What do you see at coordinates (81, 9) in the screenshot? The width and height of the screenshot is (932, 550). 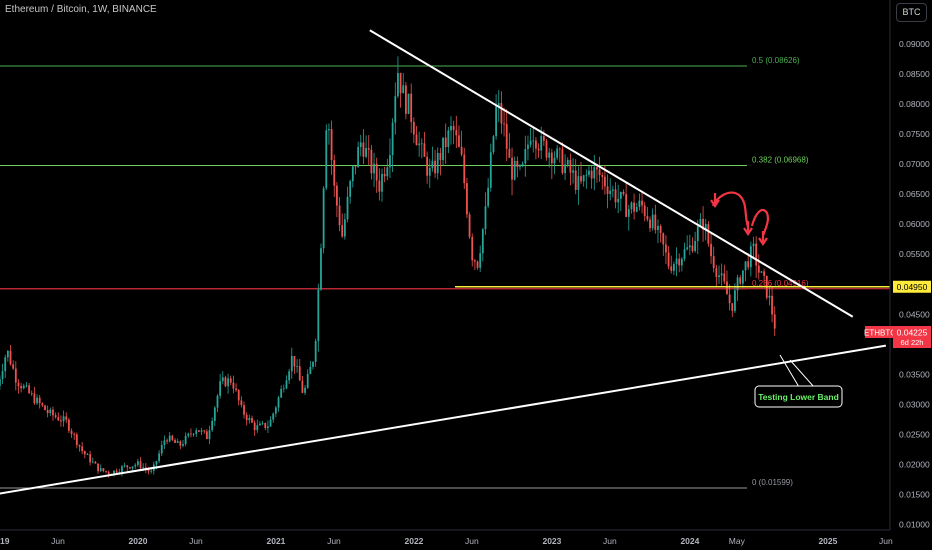 I see `chart-title: Ethereum / Bitcoin, 1W, BINANCE` at bounding box center [81, 9].